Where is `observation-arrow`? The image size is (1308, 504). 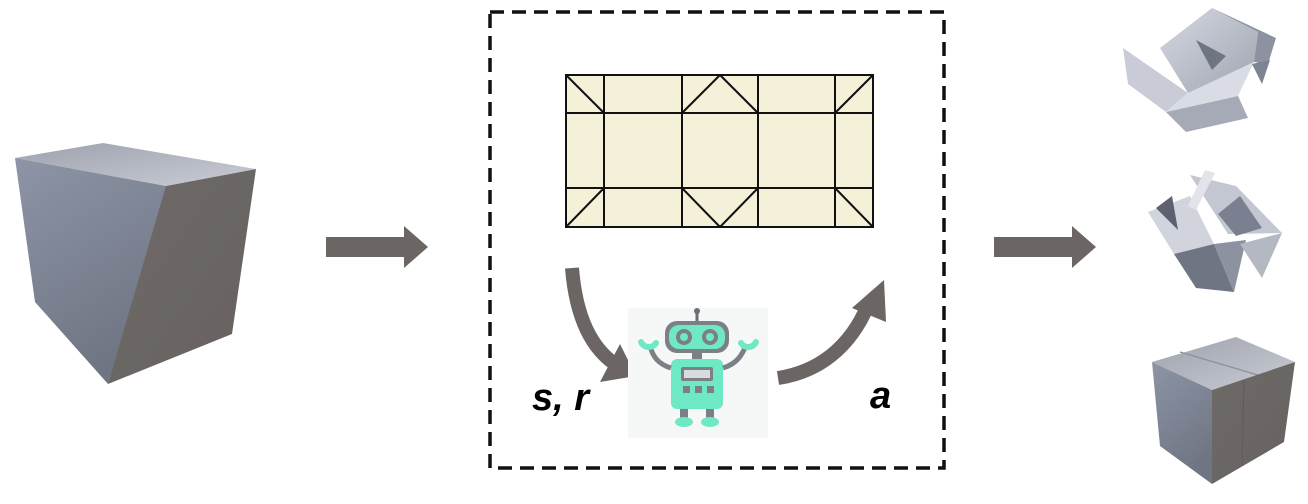
observation-arrow is located at coordinates (600, 324).